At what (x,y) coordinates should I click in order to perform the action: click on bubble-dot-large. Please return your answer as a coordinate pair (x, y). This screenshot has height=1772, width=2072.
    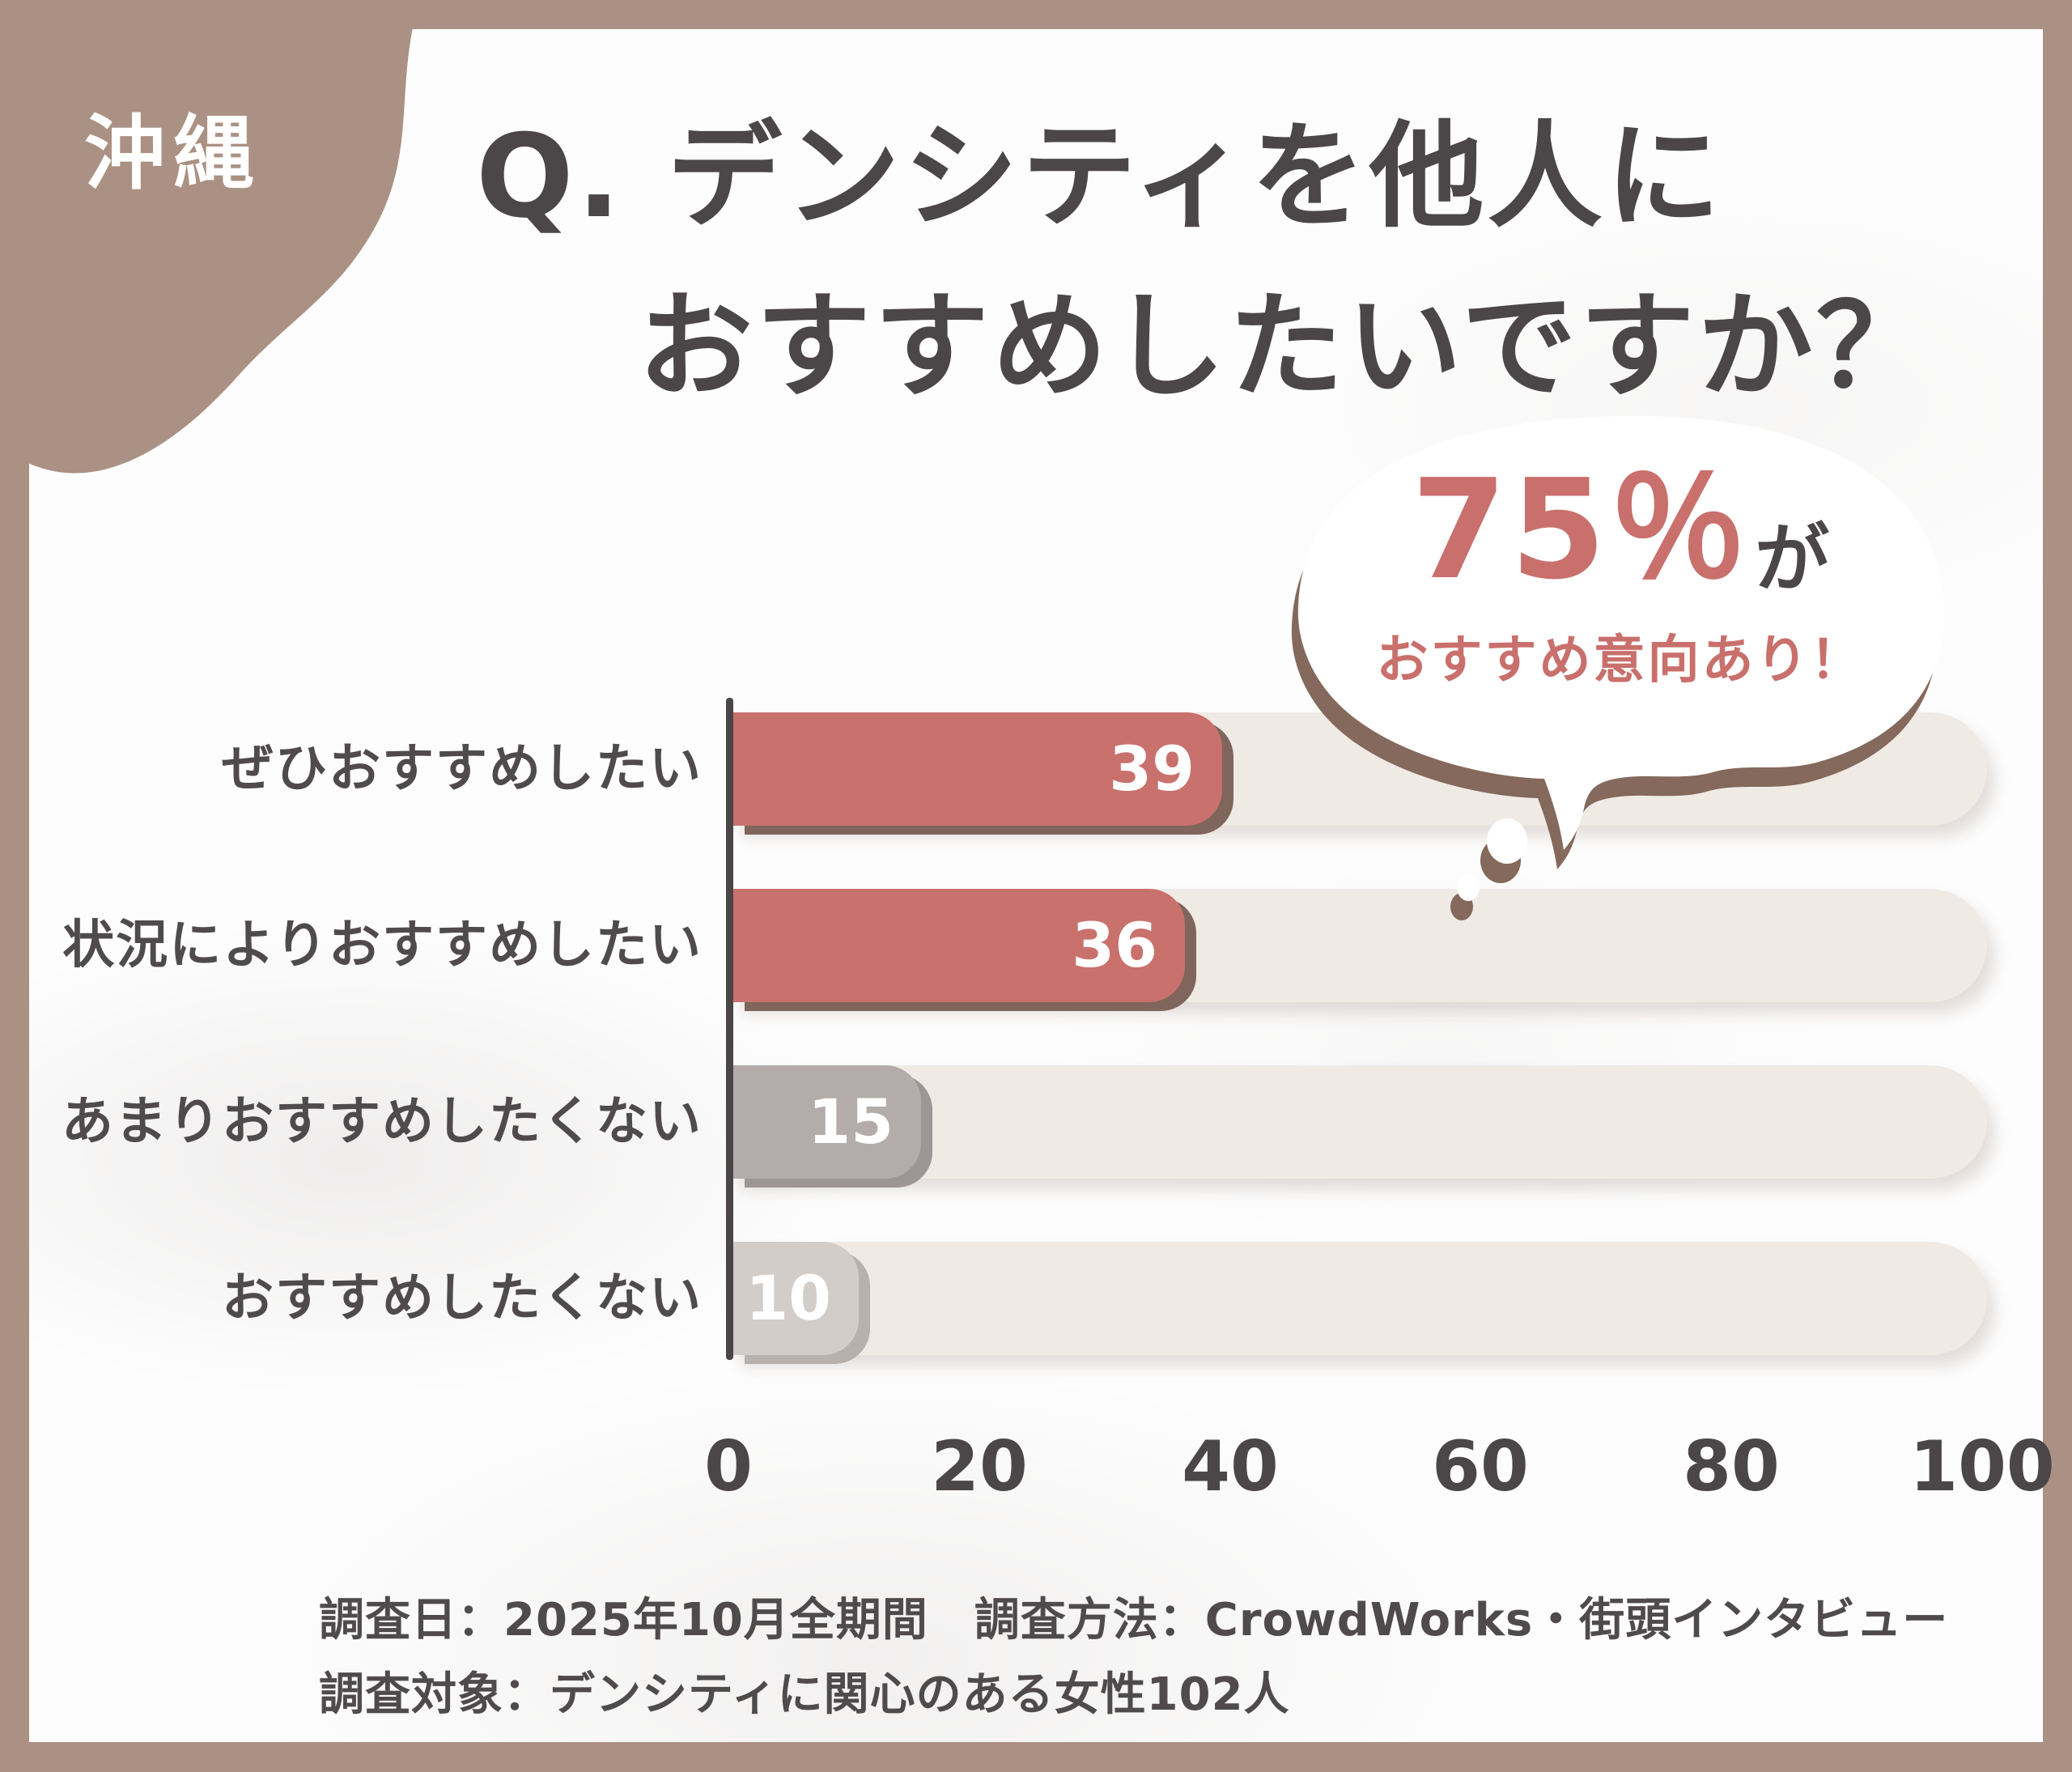
    Looking at the image, I should click on (1507, 841).